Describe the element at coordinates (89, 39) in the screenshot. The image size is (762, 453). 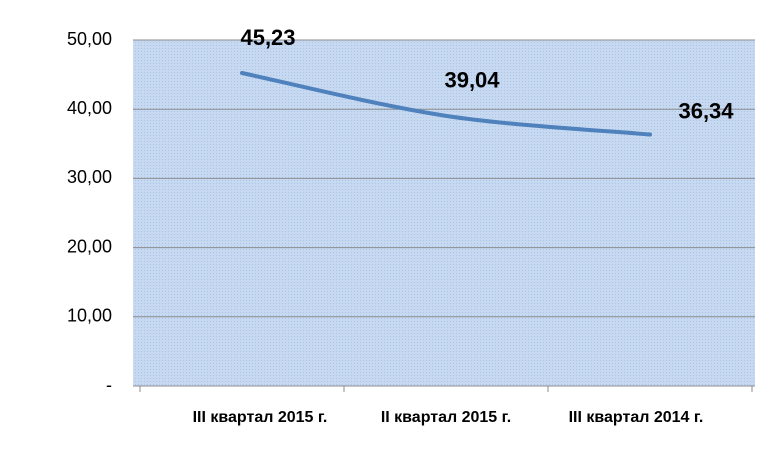
I see `y-tick-label: 50,00` at that location.